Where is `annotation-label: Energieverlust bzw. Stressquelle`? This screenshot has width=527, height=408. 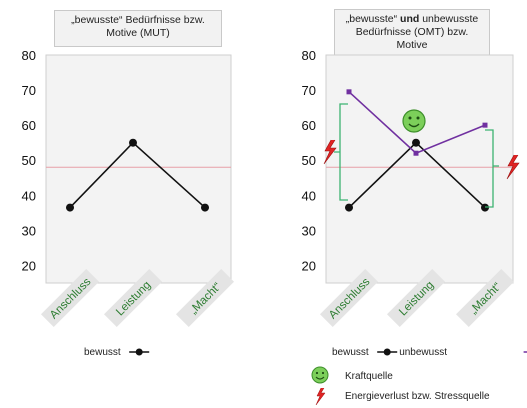 annotation-label: Energieverlust bzw. Stressquelle is located at coordinates (417, 396).